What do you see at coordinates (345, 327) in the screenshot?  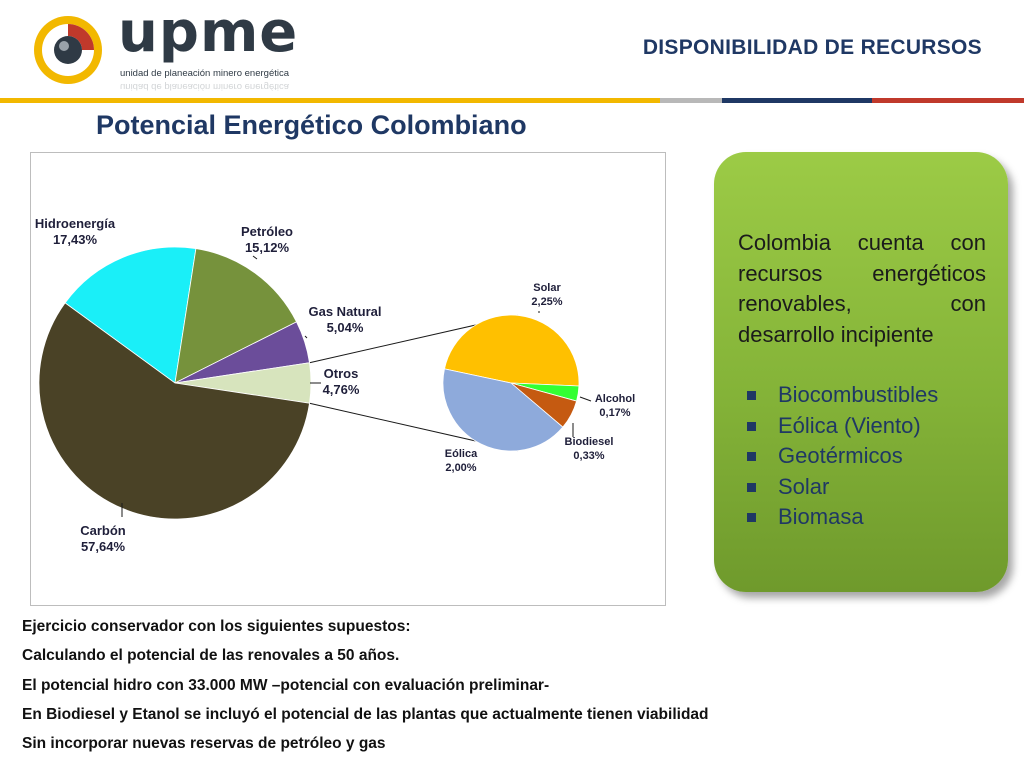 I see `slice-value-label: 5,04%` at bounding box center [345, 327].